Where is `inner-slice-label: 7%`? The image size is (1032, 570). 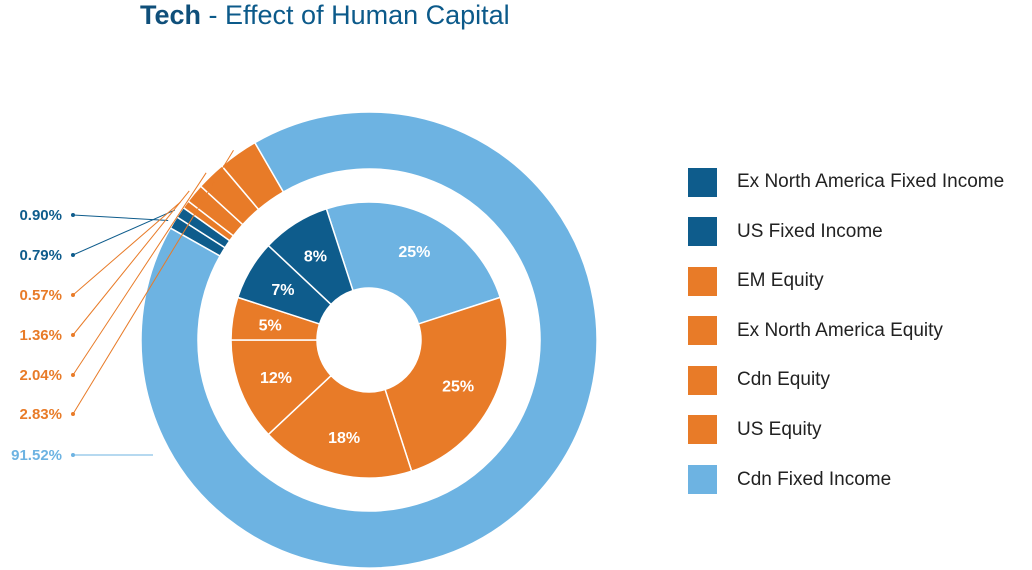
inner-slice-label: 7% is located at coordinates (282, 290).